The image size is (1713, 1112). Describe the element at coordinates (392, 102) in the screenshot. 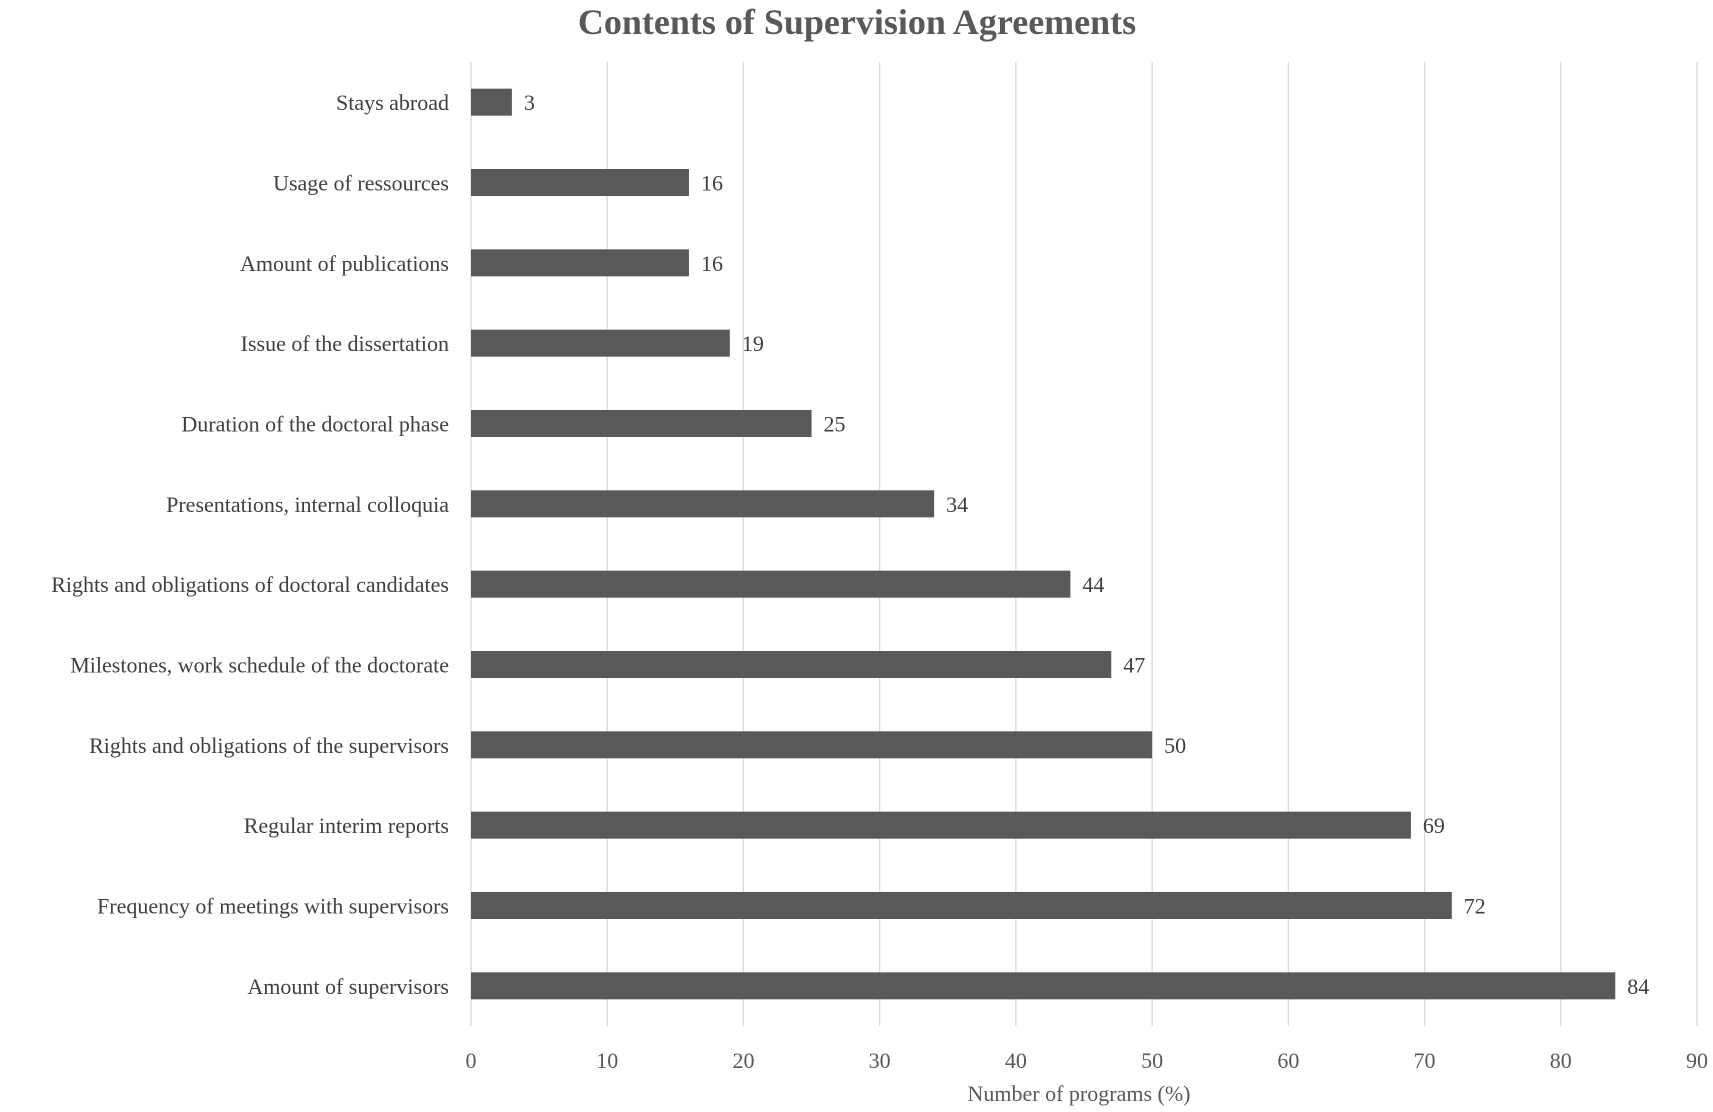

I see `category-label: Stays abroad` at that location.